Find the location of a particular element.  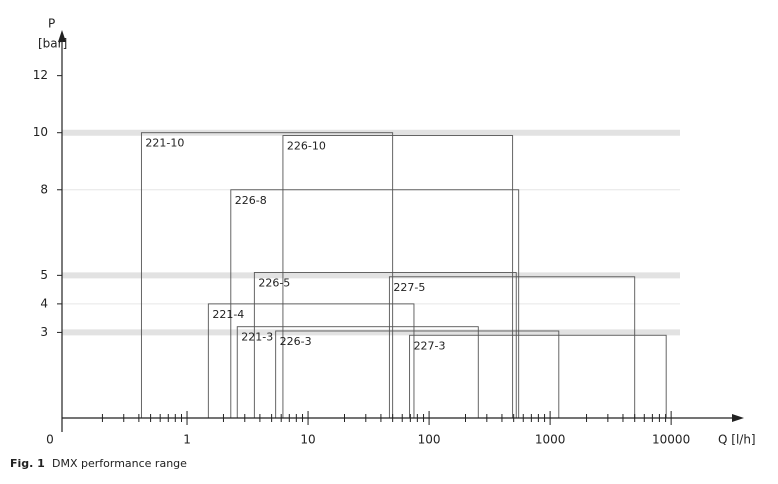

caption-number: Fig. 1 is located at coordinates (27, 463).